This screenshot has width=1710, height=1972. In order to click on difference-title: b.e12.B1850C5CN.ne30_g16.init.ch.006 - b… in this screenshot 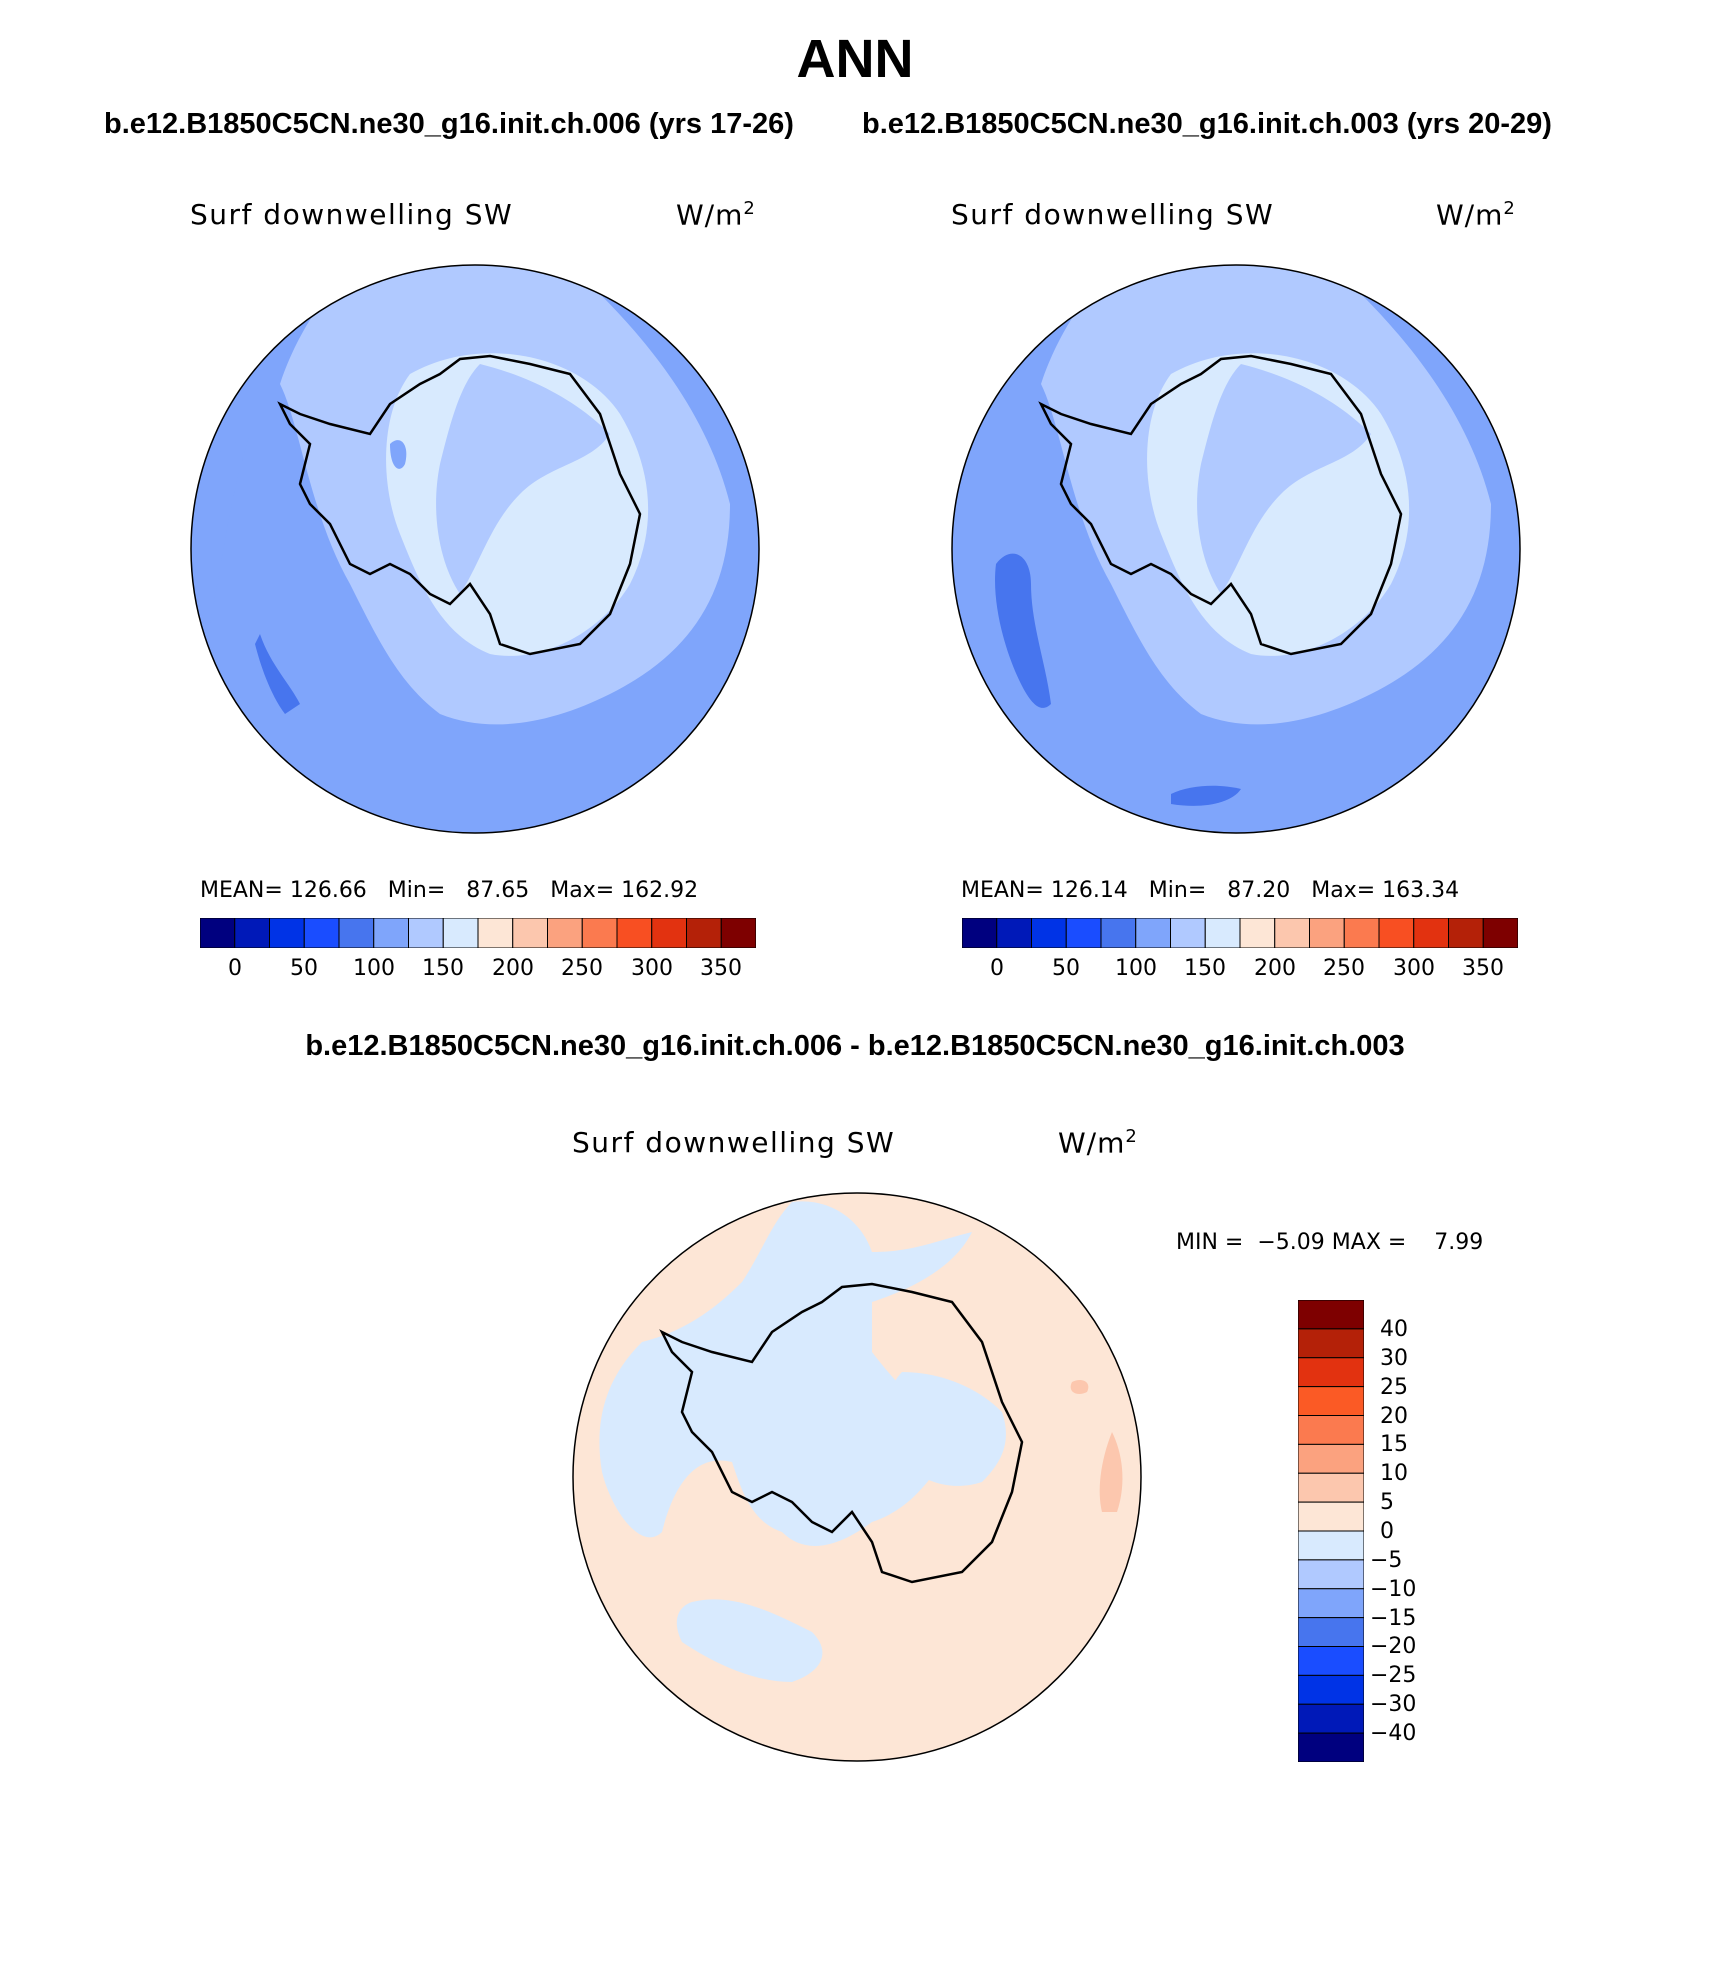, I will do `click(855, 1046)`.